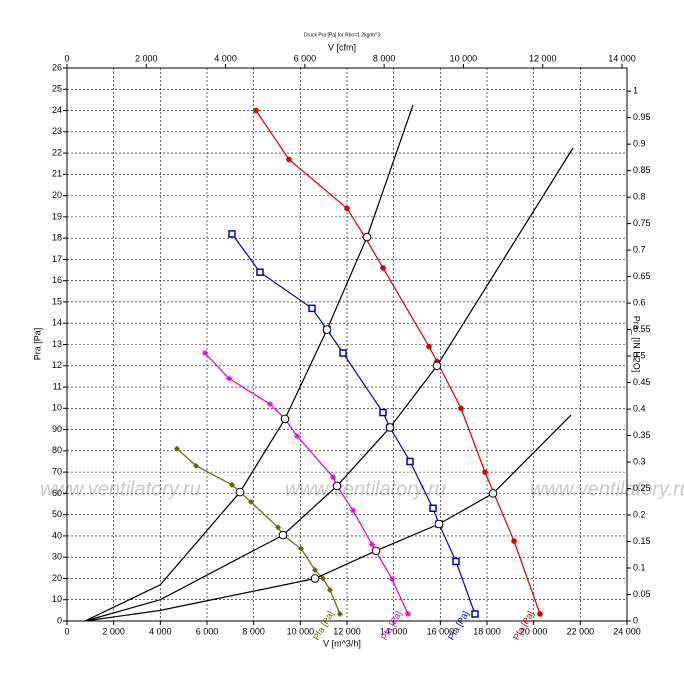 This screenshot has height=684, width=684. What do you see at coordinates (57, 535) in the screenshot?
I see `y-tick-label: 40` at bounding box center [57, 535].